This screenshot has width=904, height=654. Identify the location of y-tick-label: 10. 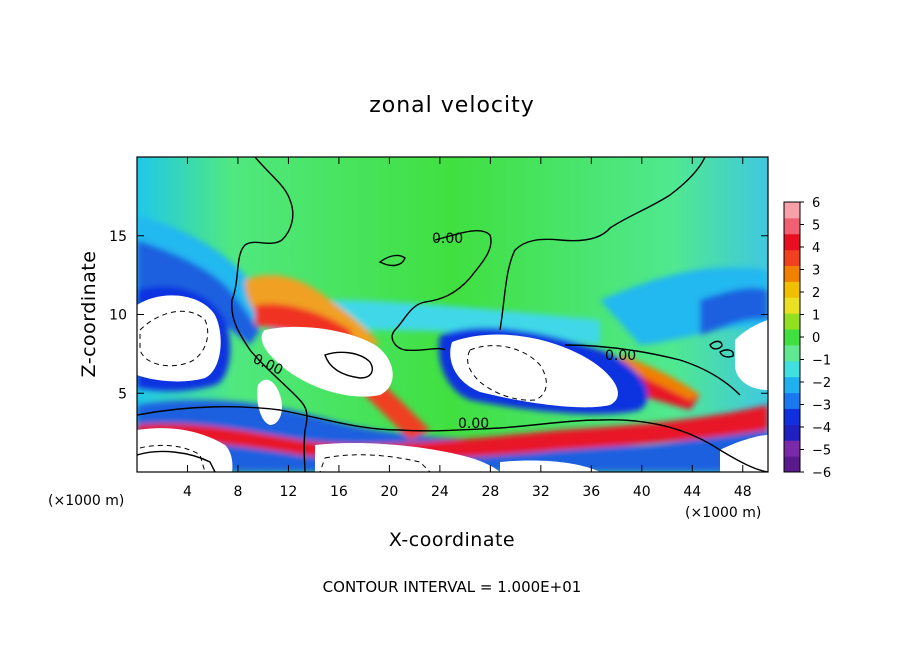
(118, 316).